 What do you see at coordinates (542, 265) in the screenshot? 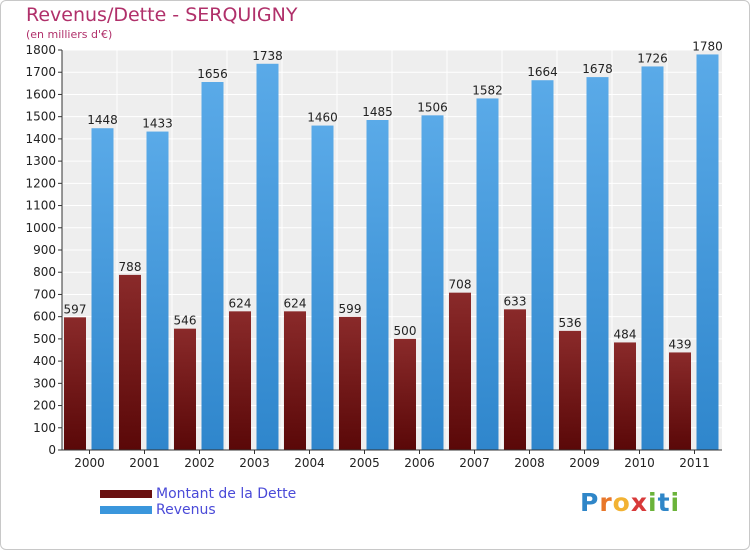
I see `bar-revenus-2008` at bounding box center [542, 265].